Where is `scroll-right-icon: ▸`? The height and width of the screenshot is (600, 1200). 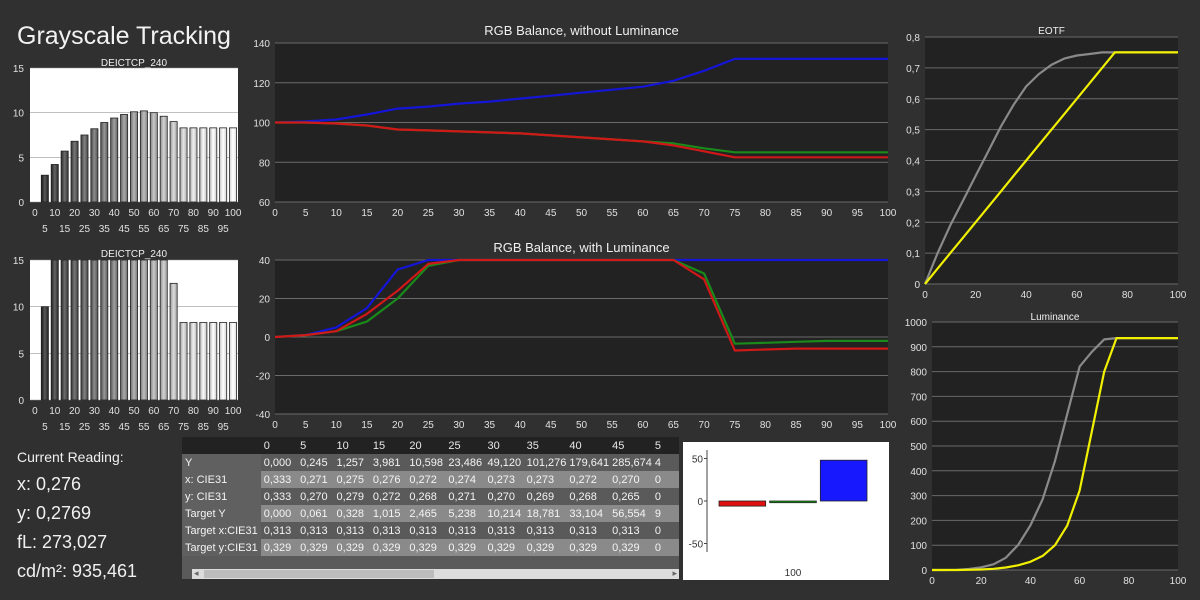 scroll-right-icon: ▸ is located at coordinates (674, 573).